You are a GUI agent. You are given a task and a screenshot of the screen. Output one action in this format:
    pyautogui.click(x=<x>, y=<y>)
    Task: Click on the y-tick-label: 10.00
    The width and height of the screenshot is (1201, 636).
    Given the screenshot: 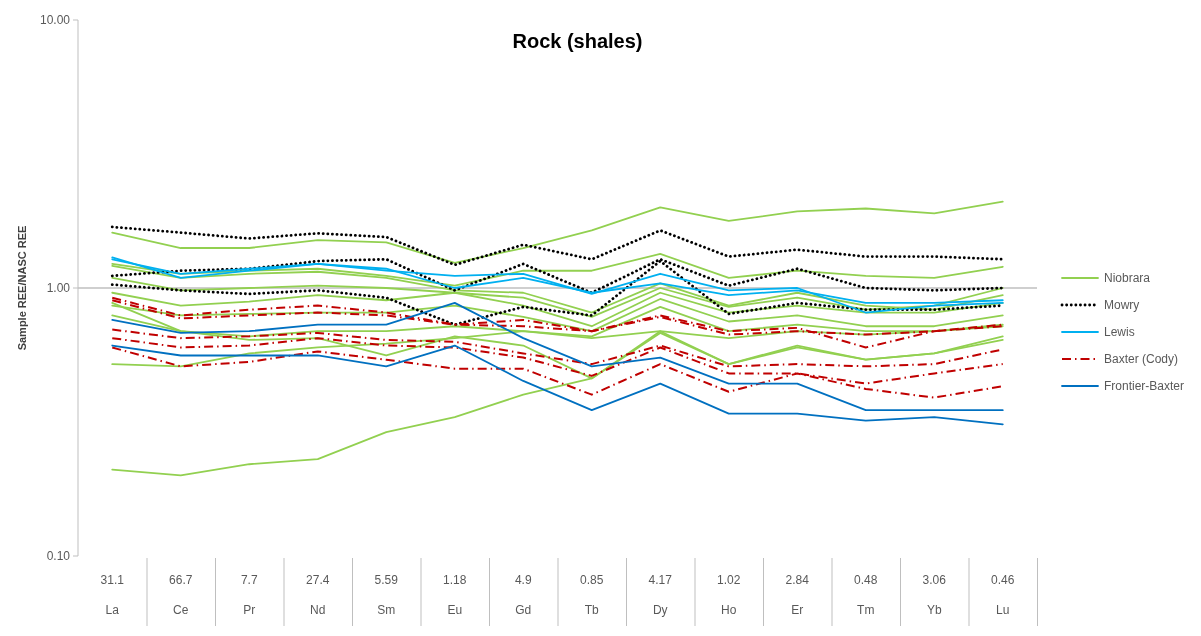 What is the action you would take?
    pyautogui.click(x=55, y=20)
    